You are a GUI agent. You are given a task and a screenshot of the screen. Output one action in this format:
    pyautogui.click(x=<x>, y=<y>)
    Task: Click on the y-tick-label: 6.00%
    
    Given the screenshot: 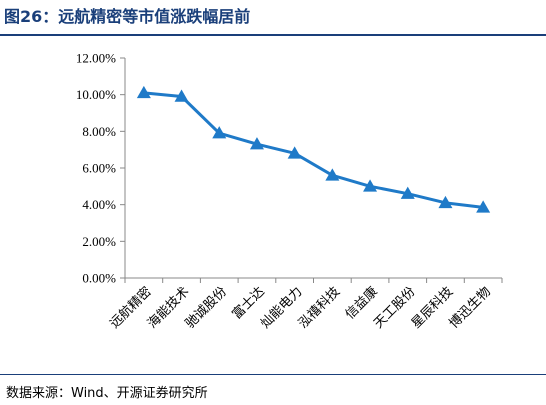 What is the action you would take?
    pyautogui.click(x=99, y=168)
    